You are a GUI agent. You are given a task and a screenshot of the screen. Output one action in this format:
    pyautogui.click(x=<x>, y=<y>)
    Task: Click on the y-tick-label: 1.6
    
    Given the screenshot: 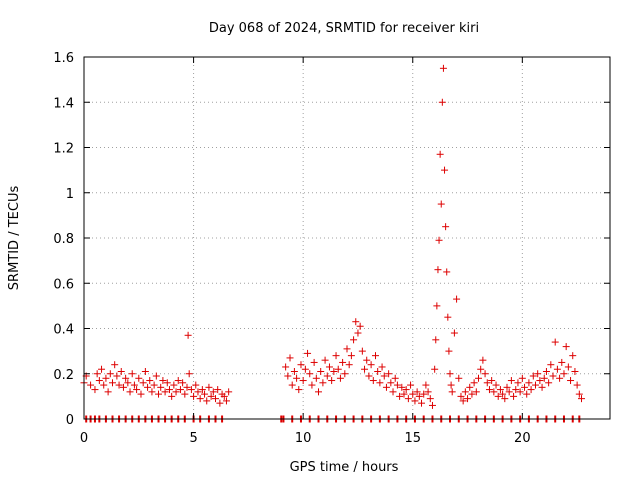 What is the action you would take?
    pyautogui.click(x=63, y=58)
    